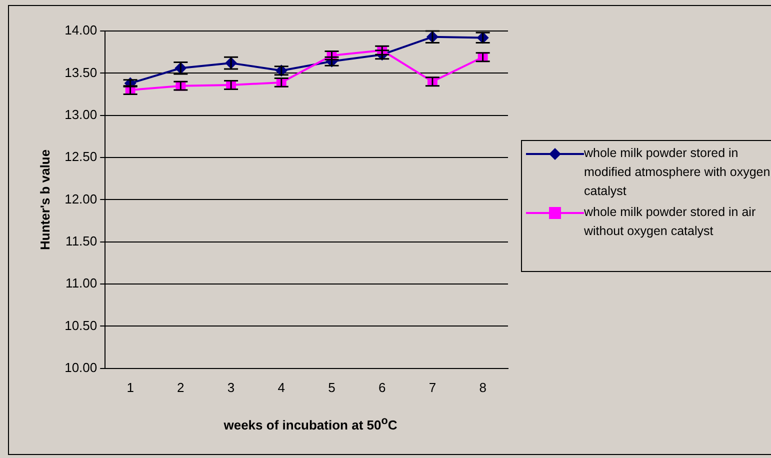  What do you see at coordinates (282, 387) in the screenshot?
I see `x-tick-label: 4` at bounding box center [282, 387].